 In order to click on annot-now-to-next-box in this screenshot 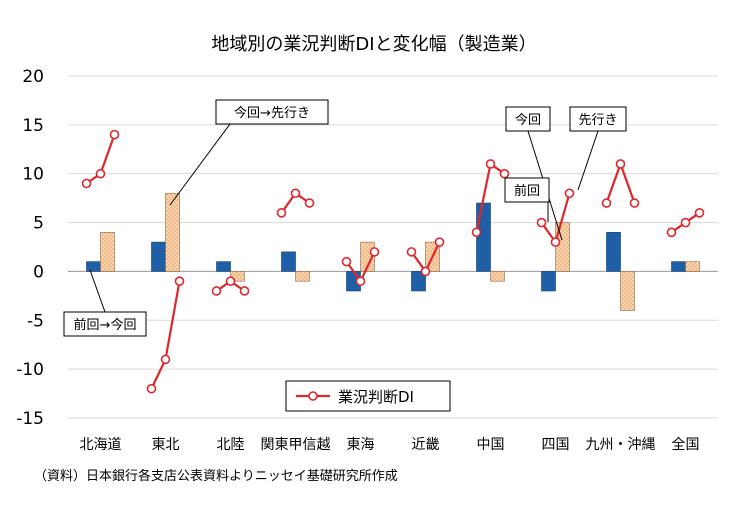, I will do `click(272, 112)`.